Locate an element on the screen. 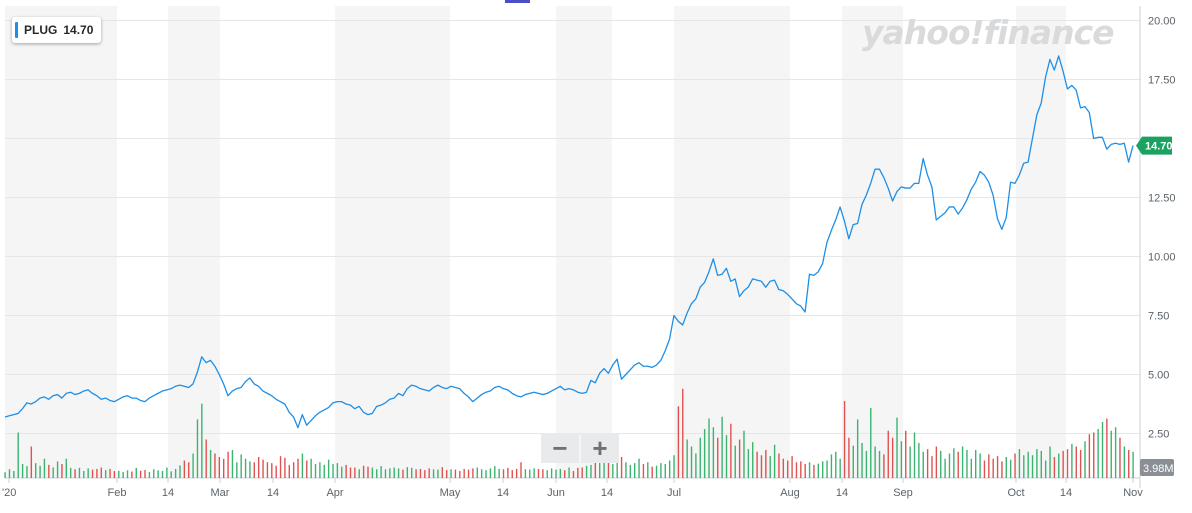 This screenshot has height=513, width=1192. x-tick-label: Nov is located at coordinates (1133, 493).